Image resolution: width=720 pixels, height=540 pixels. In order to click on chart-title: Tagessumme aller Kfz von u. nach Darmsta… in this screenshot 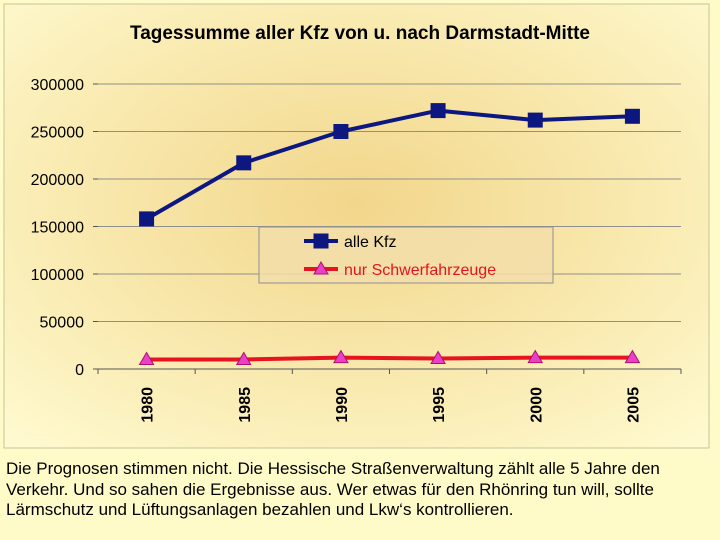, I will do `click(360, 33)`.